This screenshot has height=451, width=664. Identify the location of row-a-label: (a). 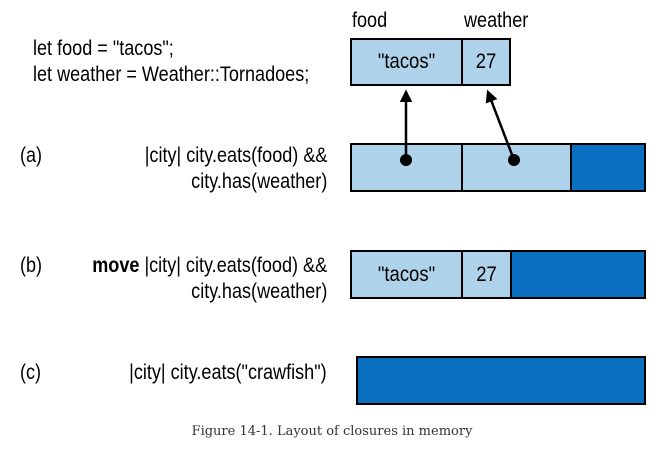
(31, 155).